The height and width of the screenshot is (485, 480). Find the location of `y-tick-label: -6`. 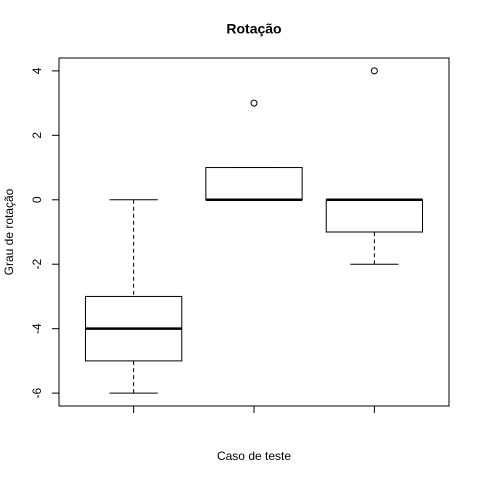

y-tick-label: -6 is located at coordinates (37, 392).